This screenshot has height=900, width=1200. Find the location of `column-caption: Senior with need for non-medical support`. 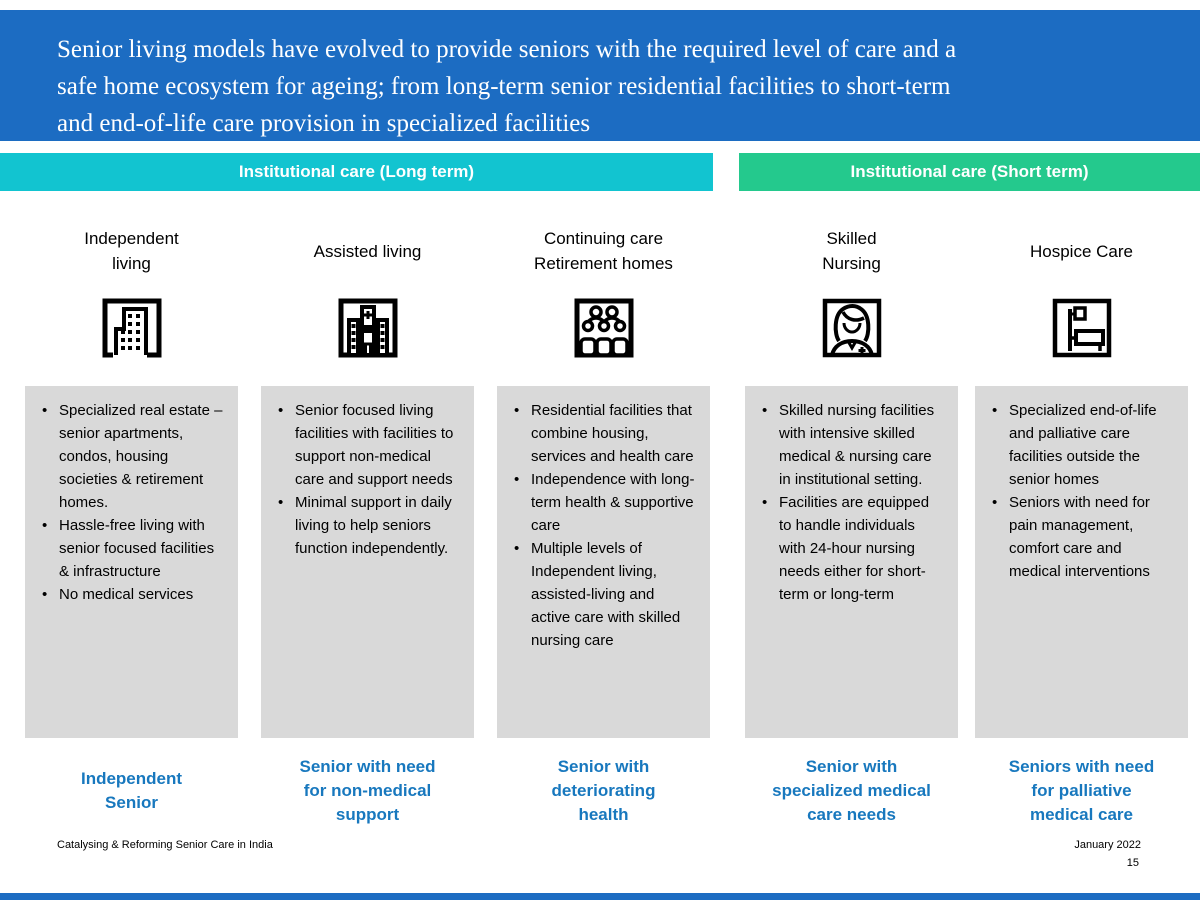

column-caption: Senior with need for non-medical support is located at coordinates (367, 790).